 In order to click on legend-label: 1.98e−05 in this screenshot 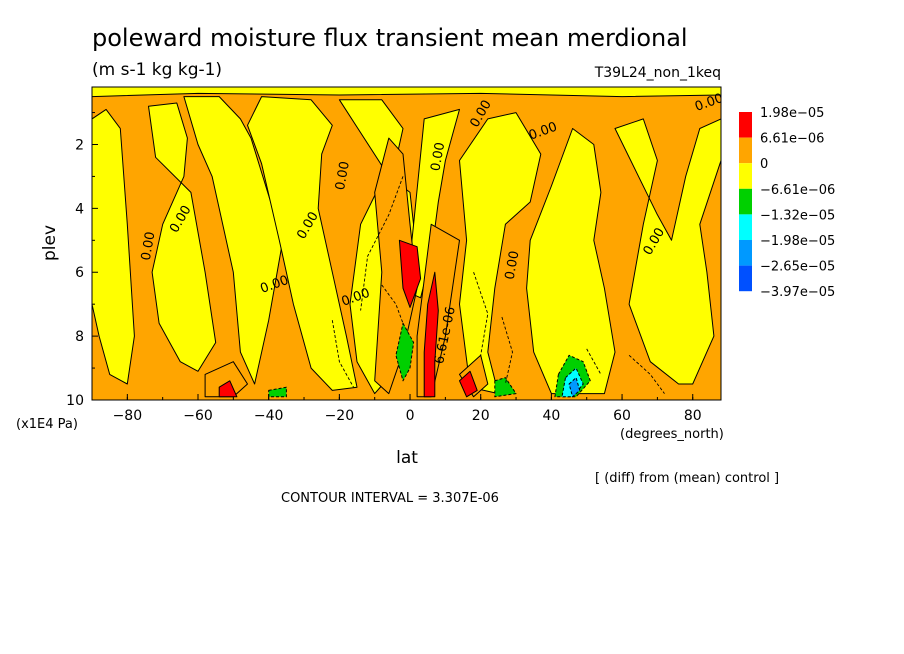, I will do `click(792, 113)`.